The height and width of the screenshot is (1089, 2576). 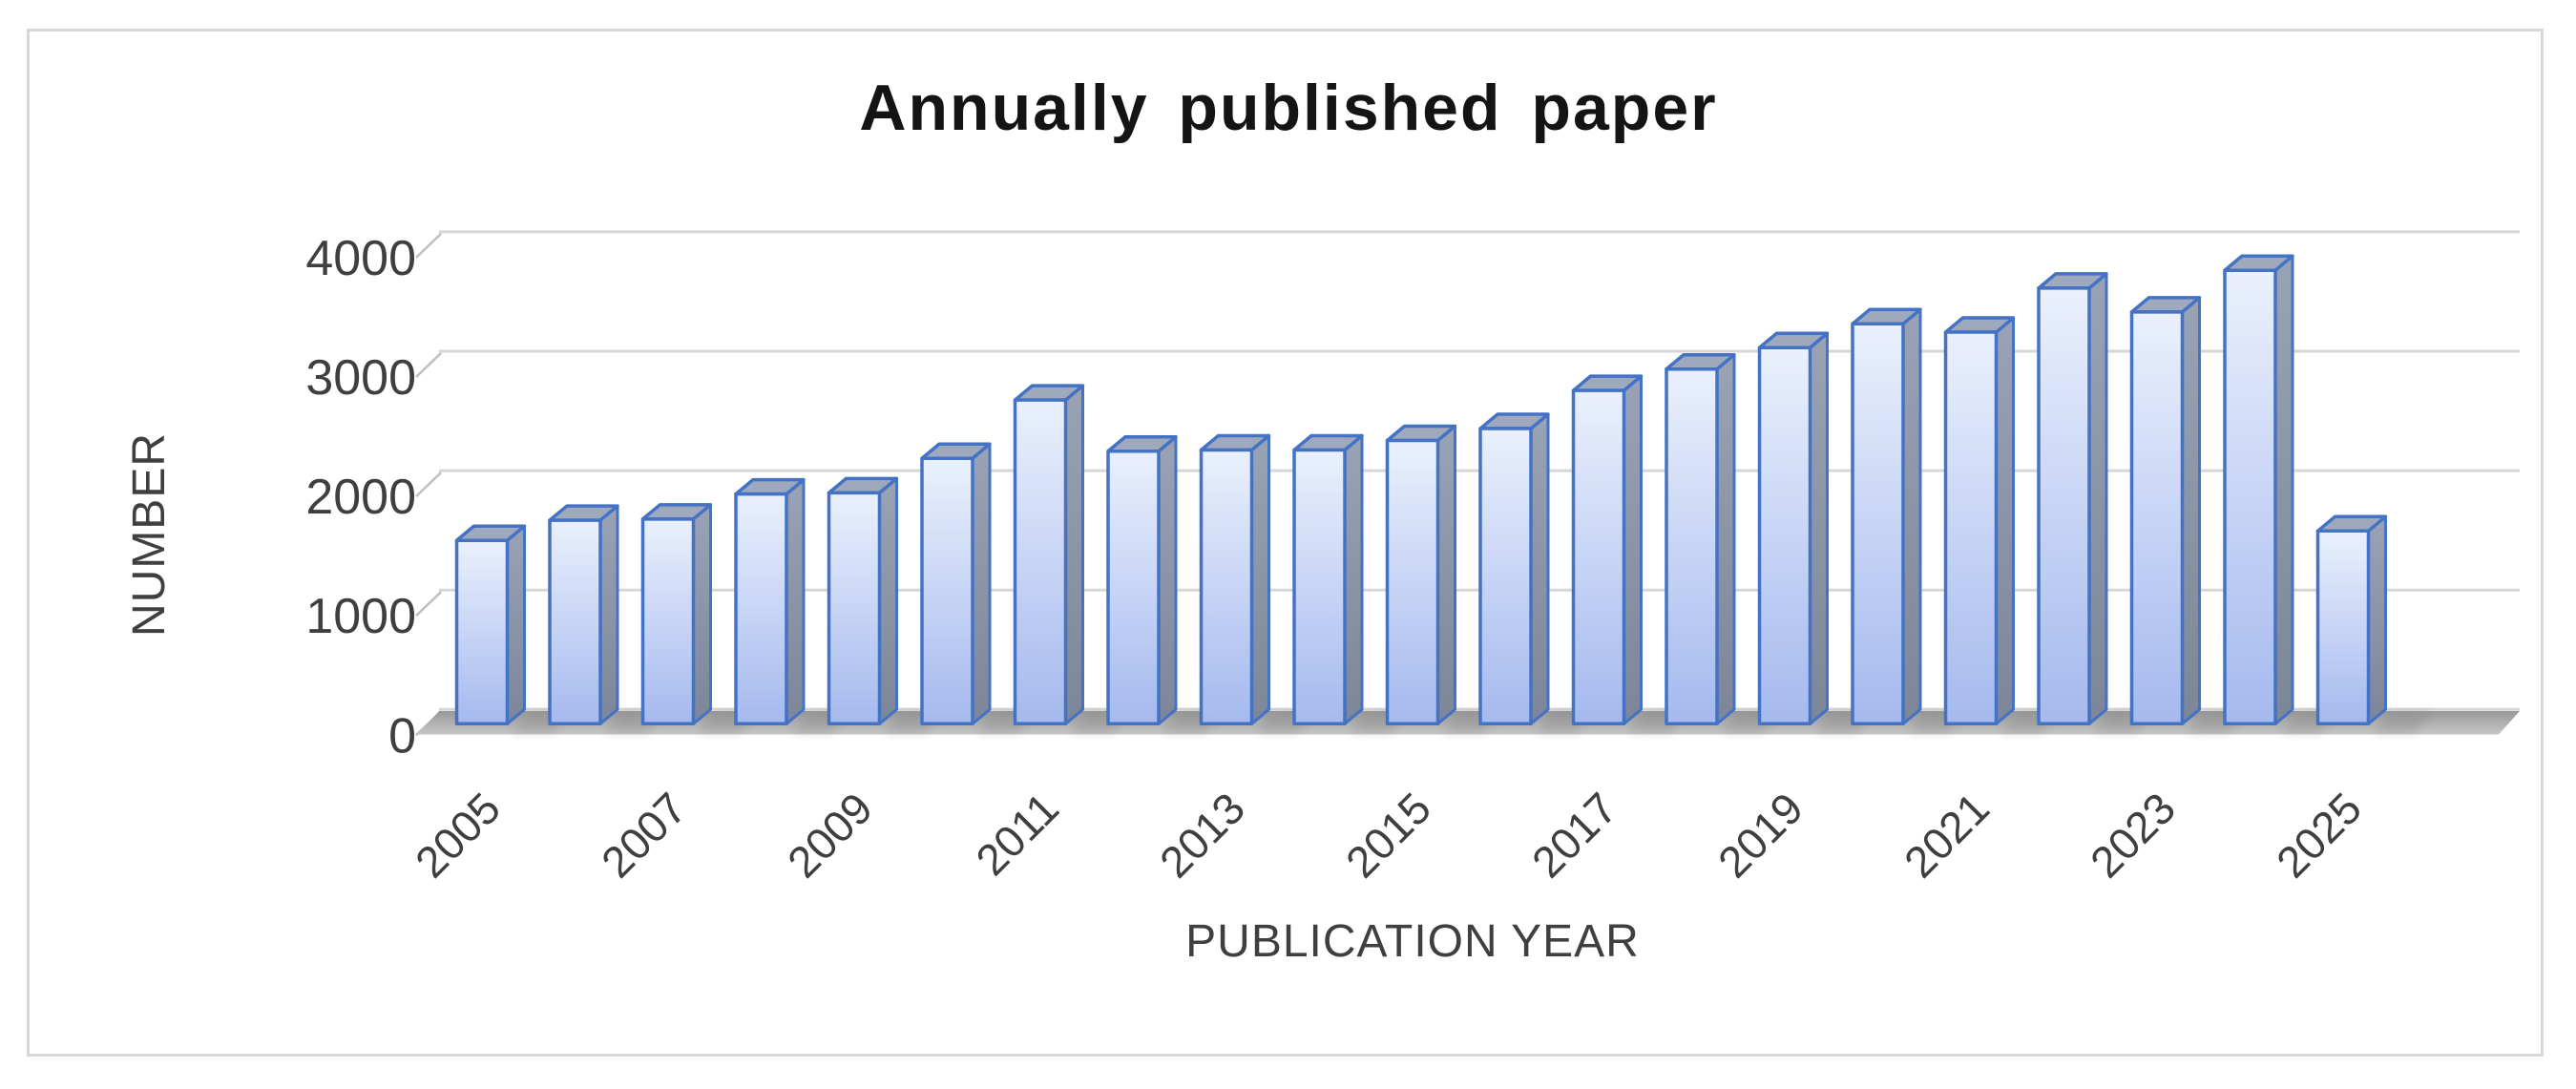 I want to click on bar-2007, so click(x=698, y=618).